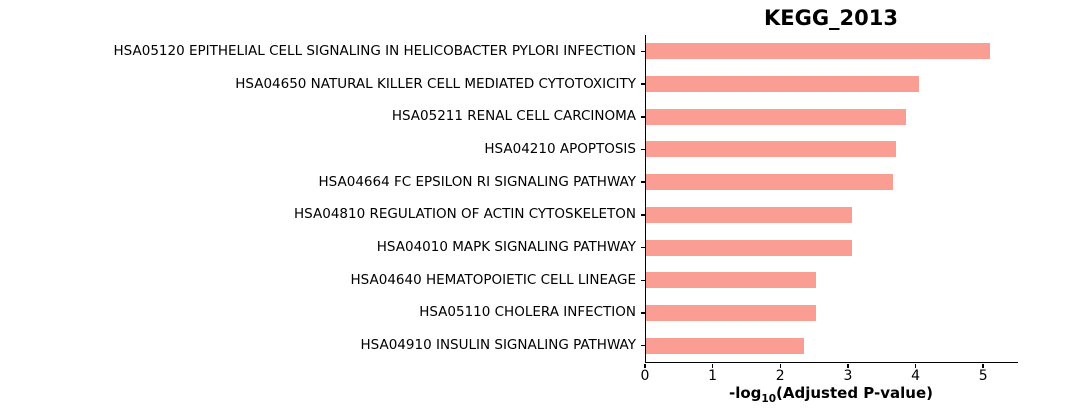 Image resolution: width=1070 pixels, height=415 pixels. I want to click on category-label: HSA04664 FC EPSILON RI SIGNALING PATHWAY, so click(477, 181).